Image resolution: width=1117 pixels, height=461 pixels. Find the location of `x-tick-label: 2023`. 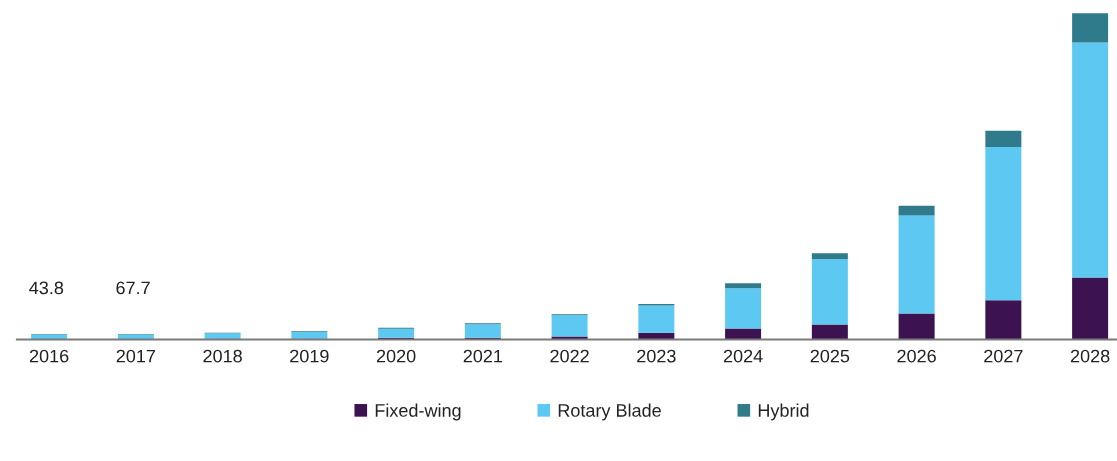

x-tick-label: 2023 is located at coordinates (656, 356).